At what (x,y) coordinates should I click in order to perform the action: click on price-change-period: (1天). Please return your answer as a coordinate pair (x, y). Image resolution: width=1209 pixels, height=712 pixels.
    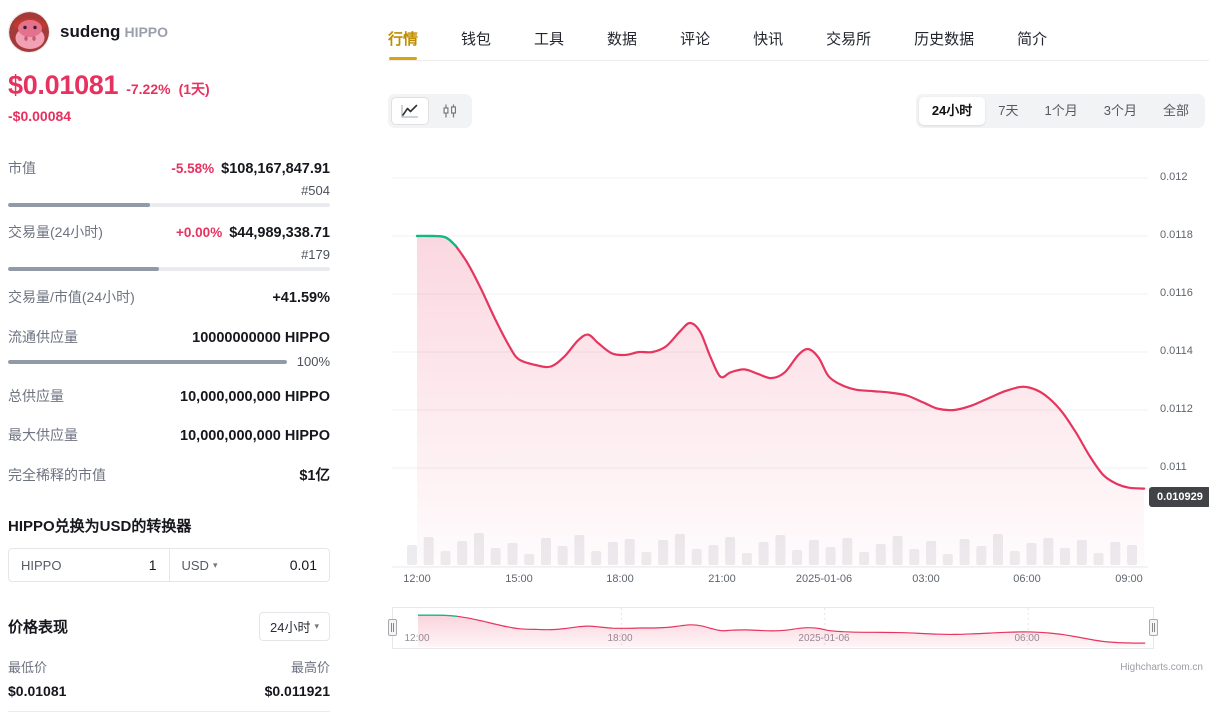
    Looking at the image, I should click on (194, 89).